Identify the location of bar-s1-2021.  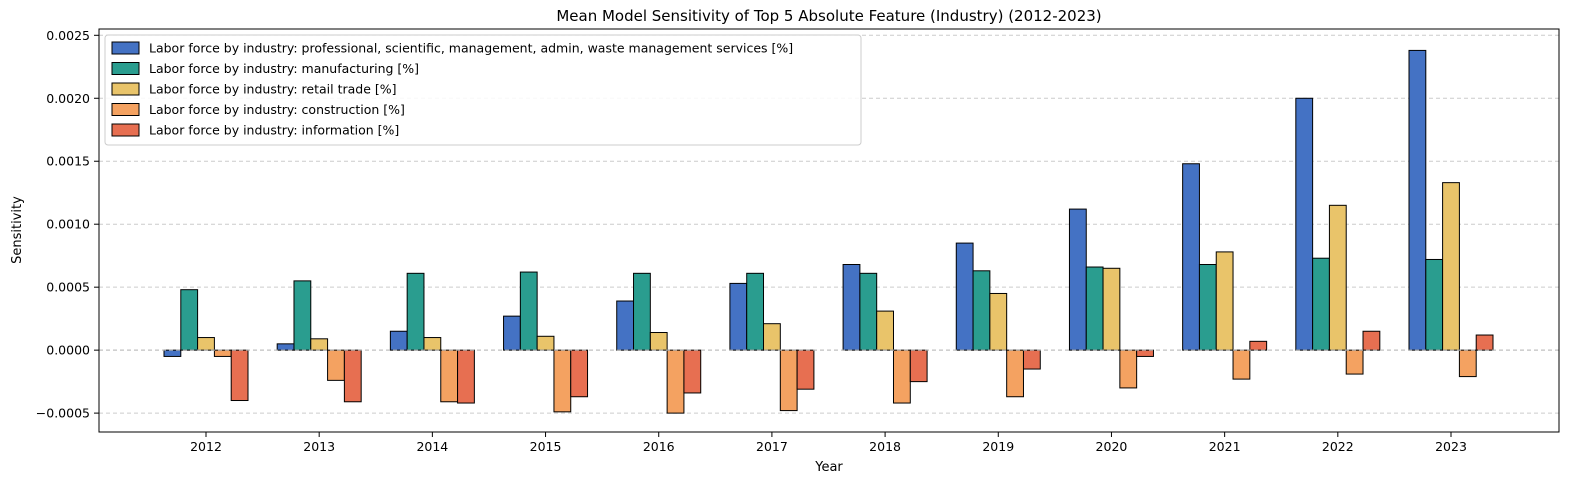
(1207, 307).